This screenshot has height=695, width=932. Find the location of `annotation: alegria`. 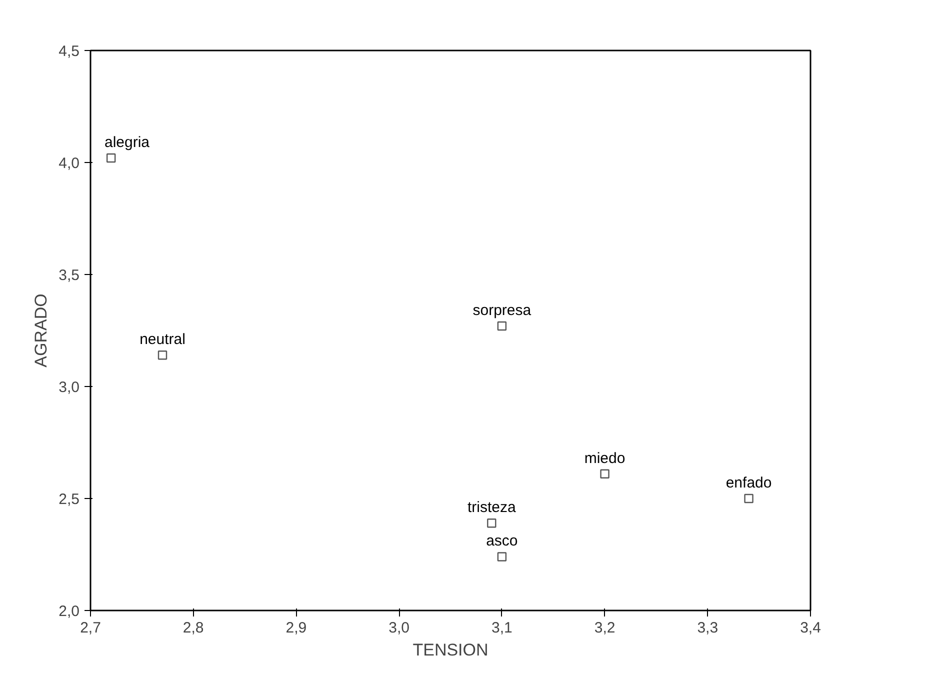

annotation: alegria is located at coordinates (127, 143).